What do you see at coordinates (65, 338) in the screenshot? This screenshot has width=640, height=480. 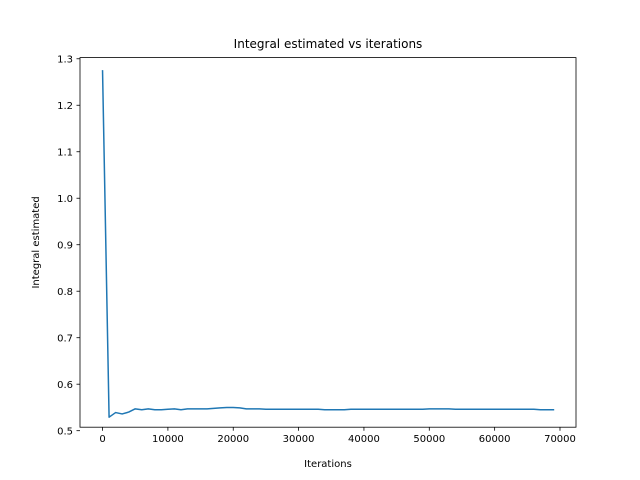 I see `y-tick-label: 0.7` at bounding box center [65, 338].